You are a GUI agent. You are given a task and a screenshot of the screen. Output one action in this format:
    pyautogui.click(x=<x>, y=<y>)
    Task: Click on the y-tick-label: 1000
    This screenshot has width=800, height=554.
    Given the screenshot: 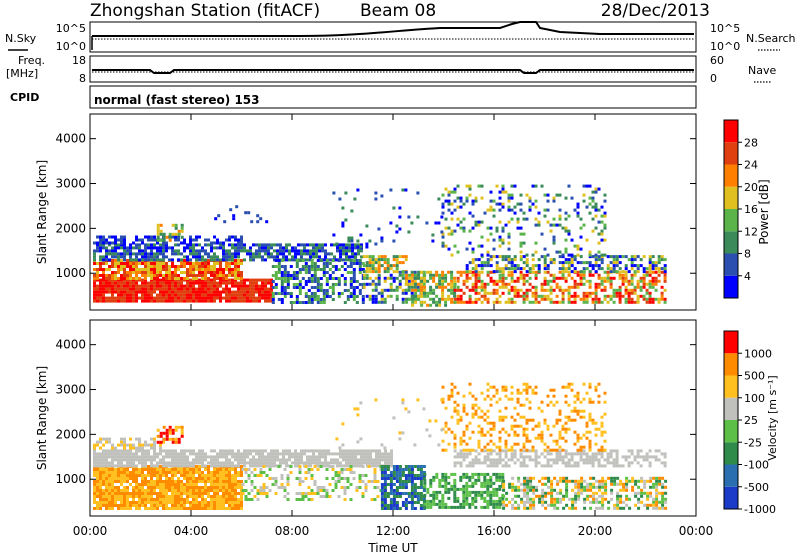 What is the action you would take?
    pyautogui.click(x=70, y=273)
    